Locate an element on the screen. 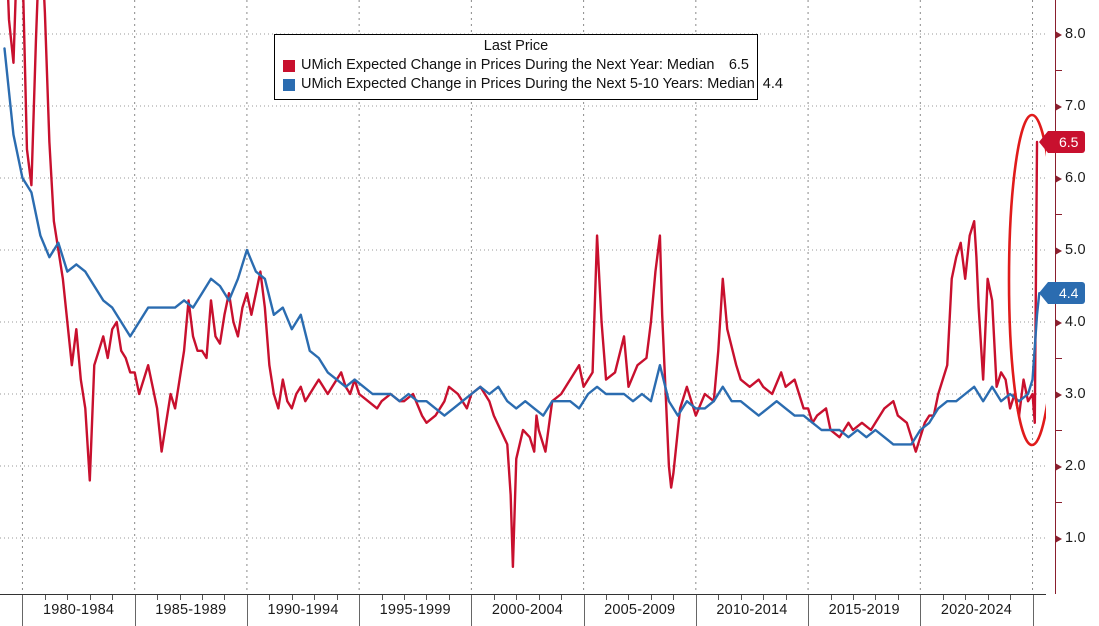 The image size is (1099, 626). x-axis-label: 2000-2004 is located at coordinates (527, 610).